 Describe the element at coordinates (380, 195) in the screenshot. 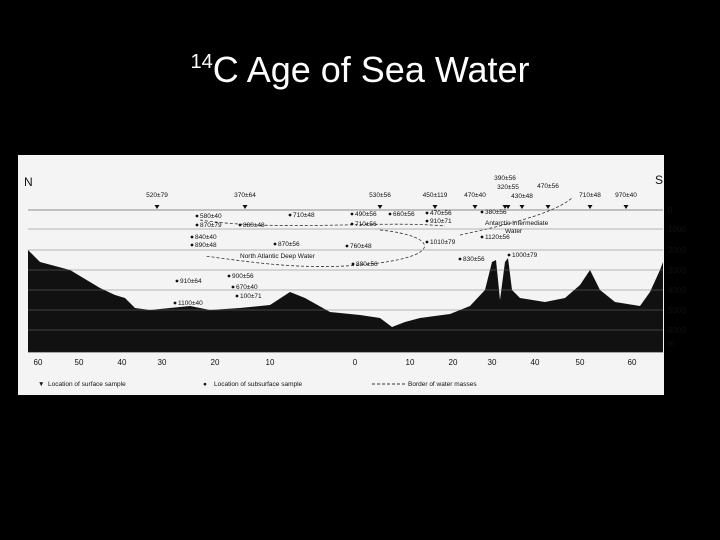

I see `surface-sample-label: 530±56` at that location.